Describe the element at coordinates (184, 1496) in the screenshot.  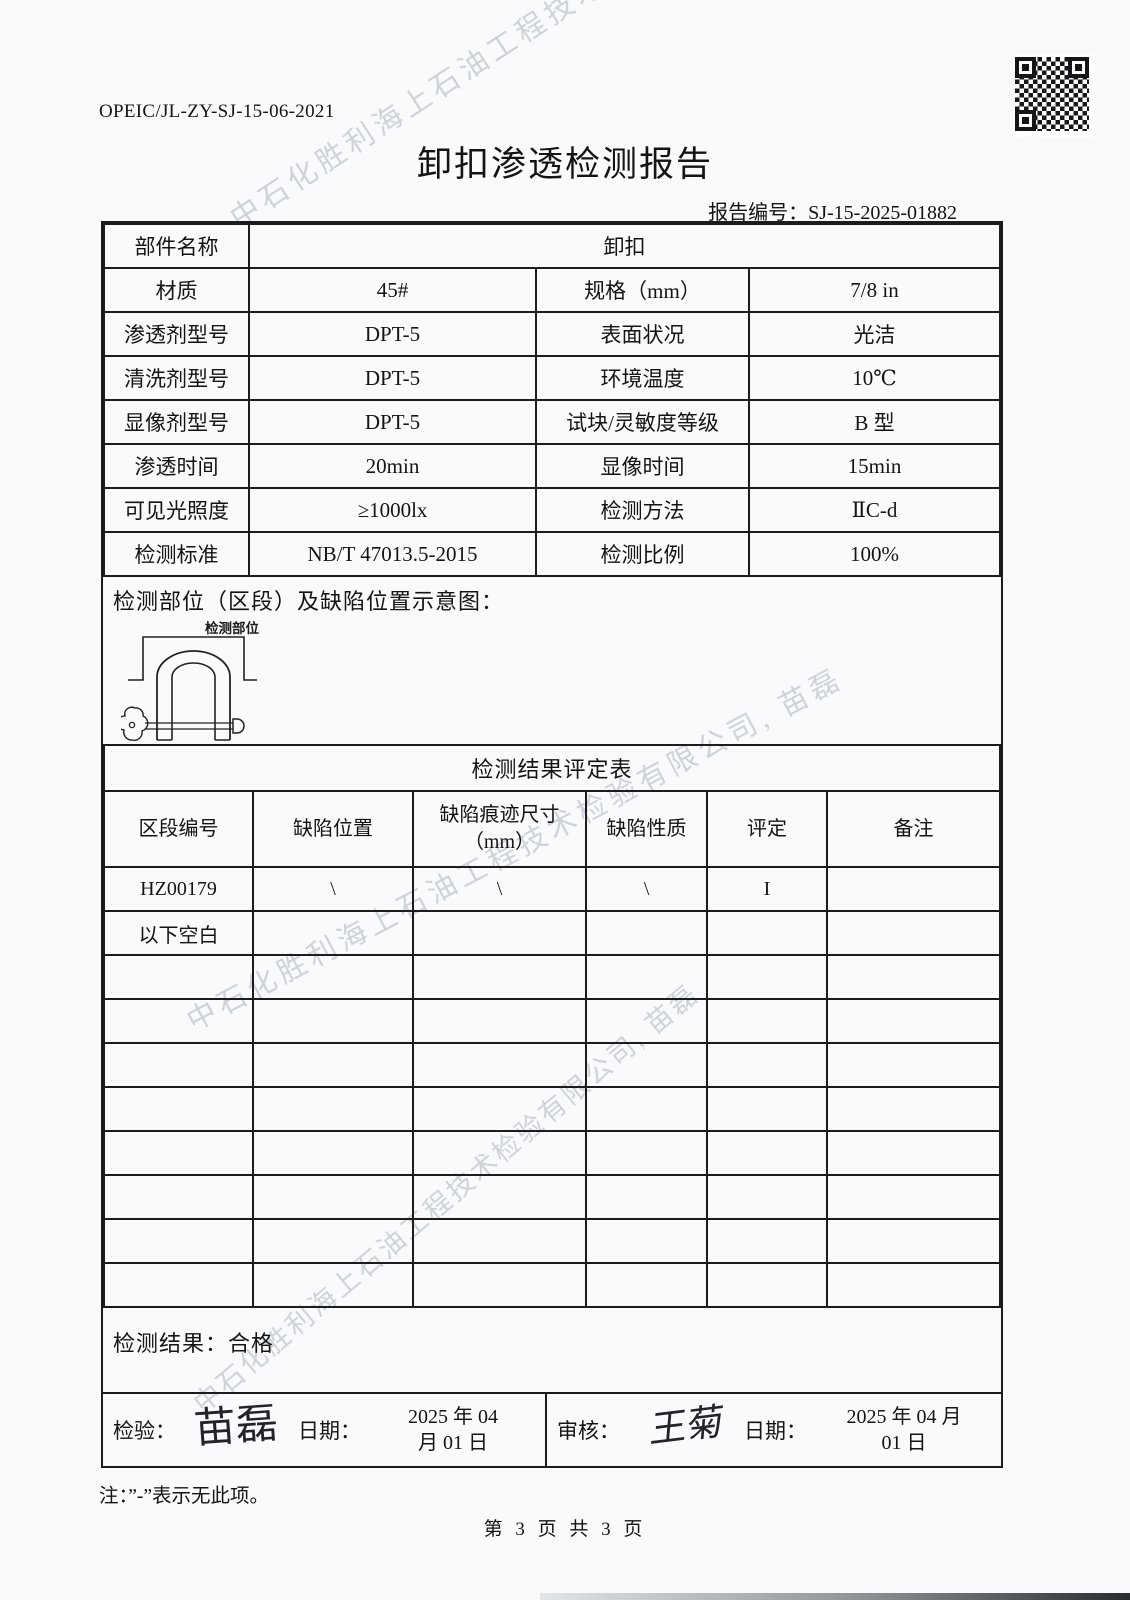
I see `footnote: 注：”-”表示无此项。` at that location.